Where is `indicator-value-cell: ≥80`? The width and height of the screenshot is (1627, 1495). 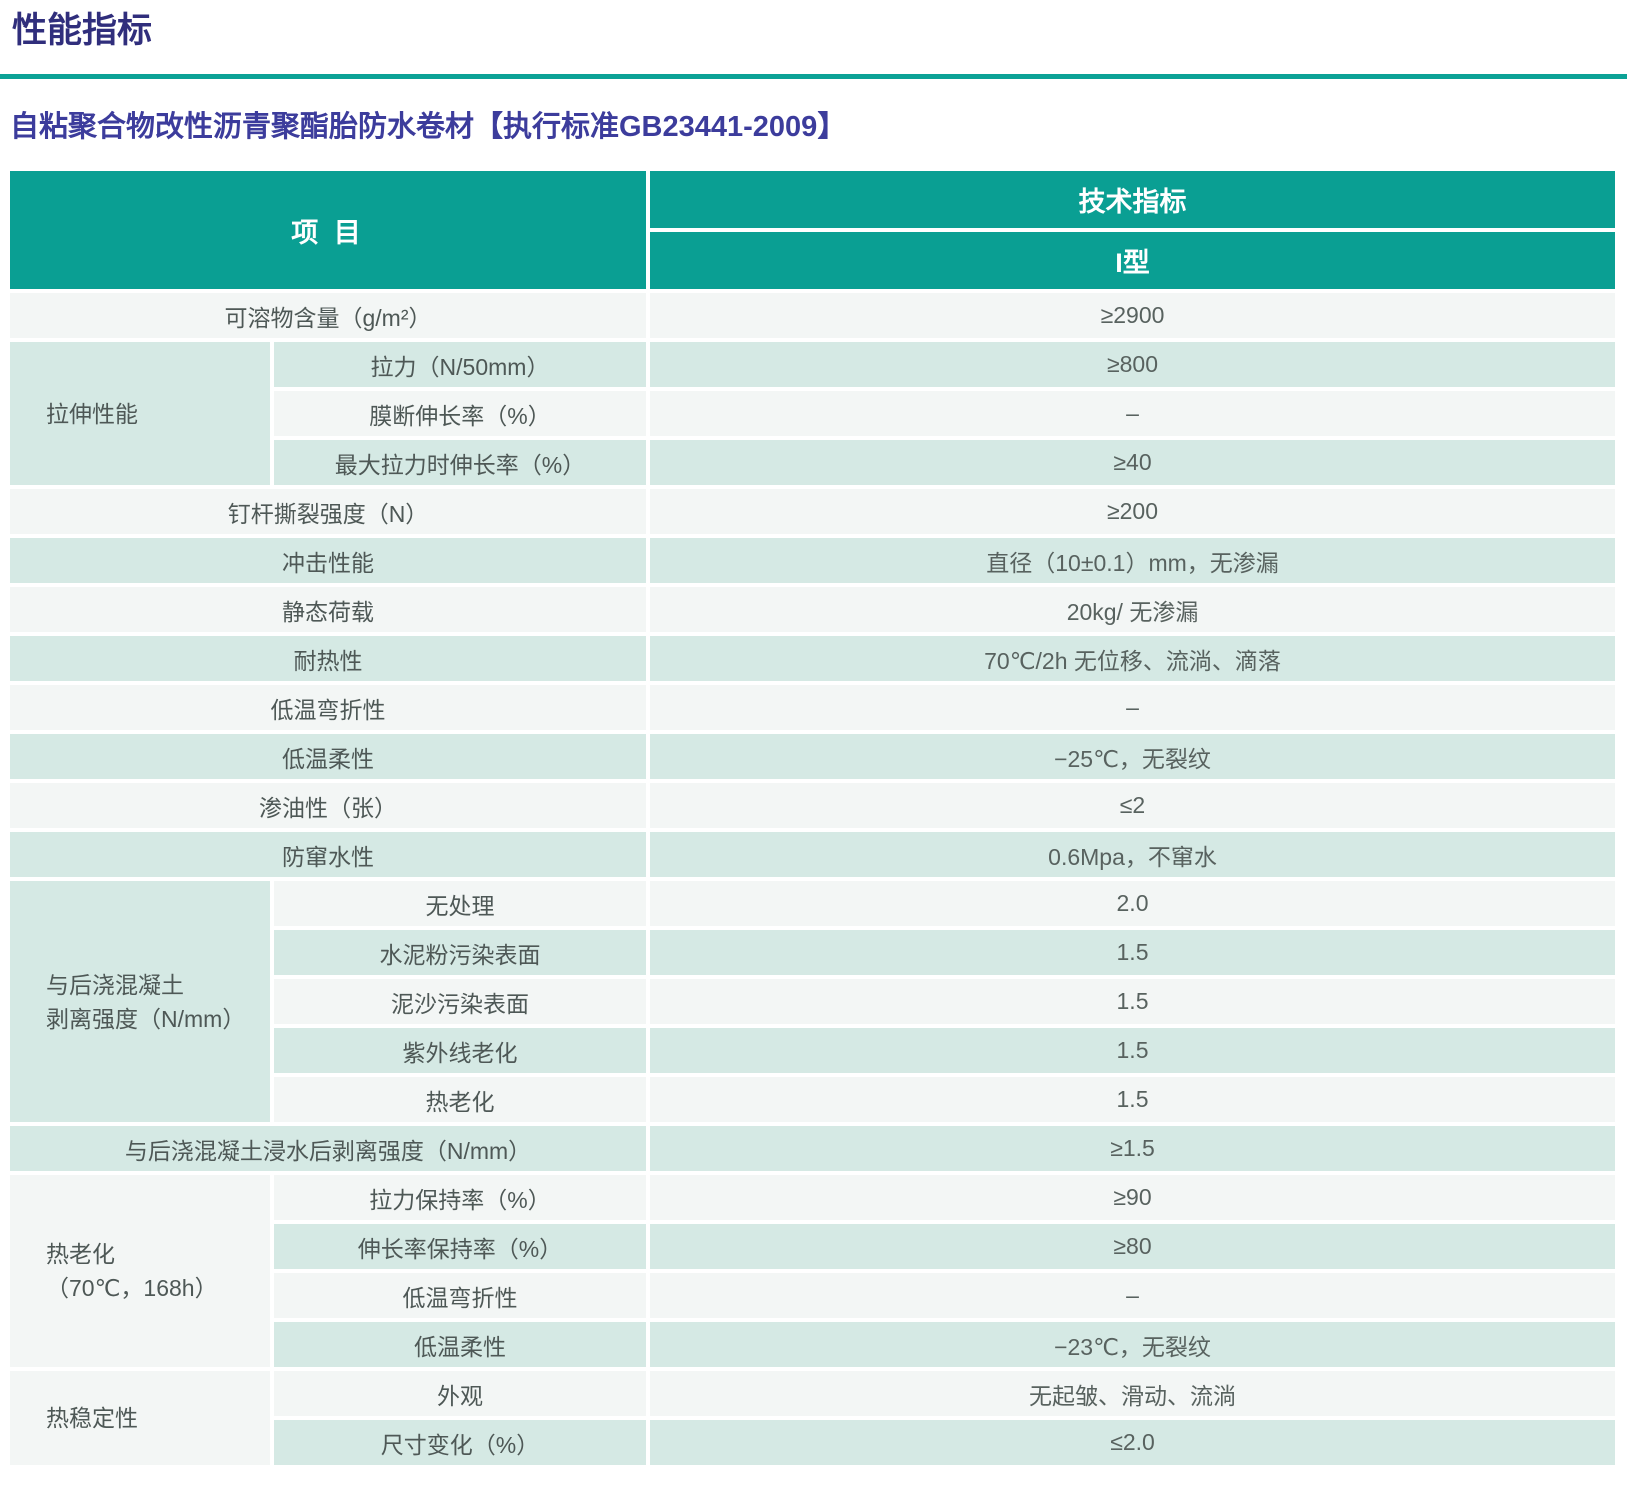
indicator-value-cell: ≥80 is located at coordinates (1133, 1246).